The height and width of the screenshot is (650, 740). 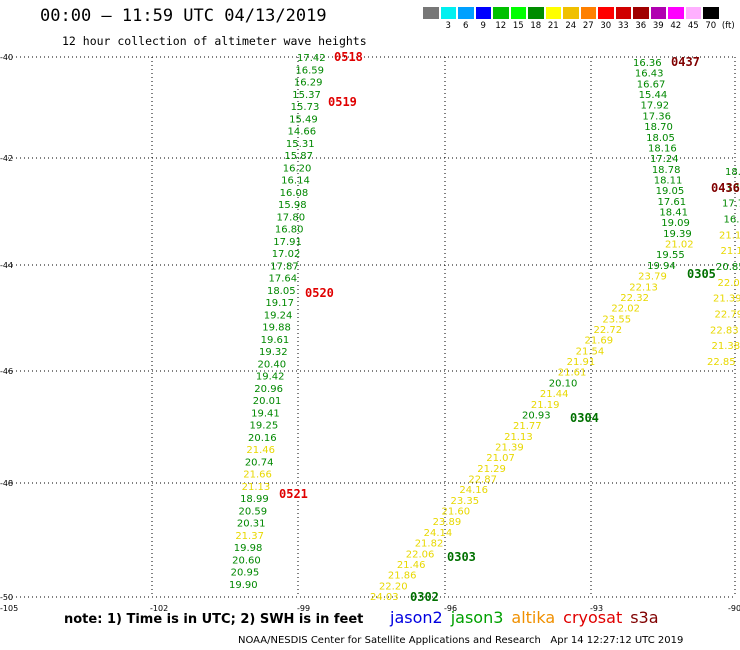 What do you see at coordinates (623, 26) in the screenshot?
I see `colorbar-label: 33` at bounding box center [623, 26].